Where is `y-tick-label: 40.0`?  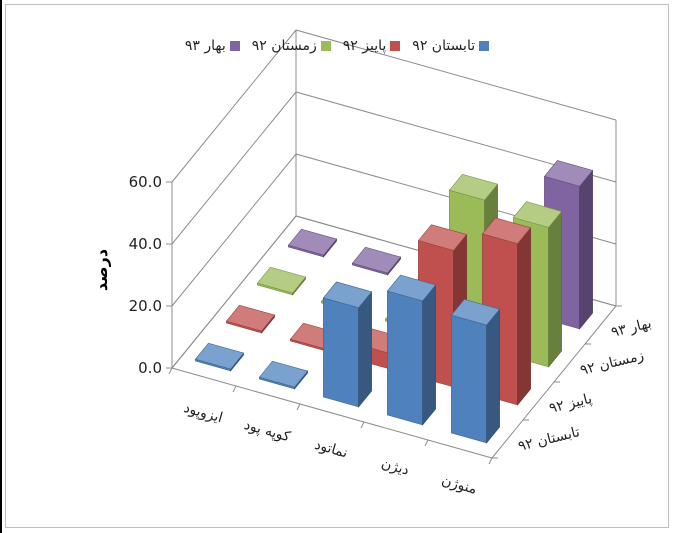 y-tick-label: 40.0 is located at coordinates (145, 244).